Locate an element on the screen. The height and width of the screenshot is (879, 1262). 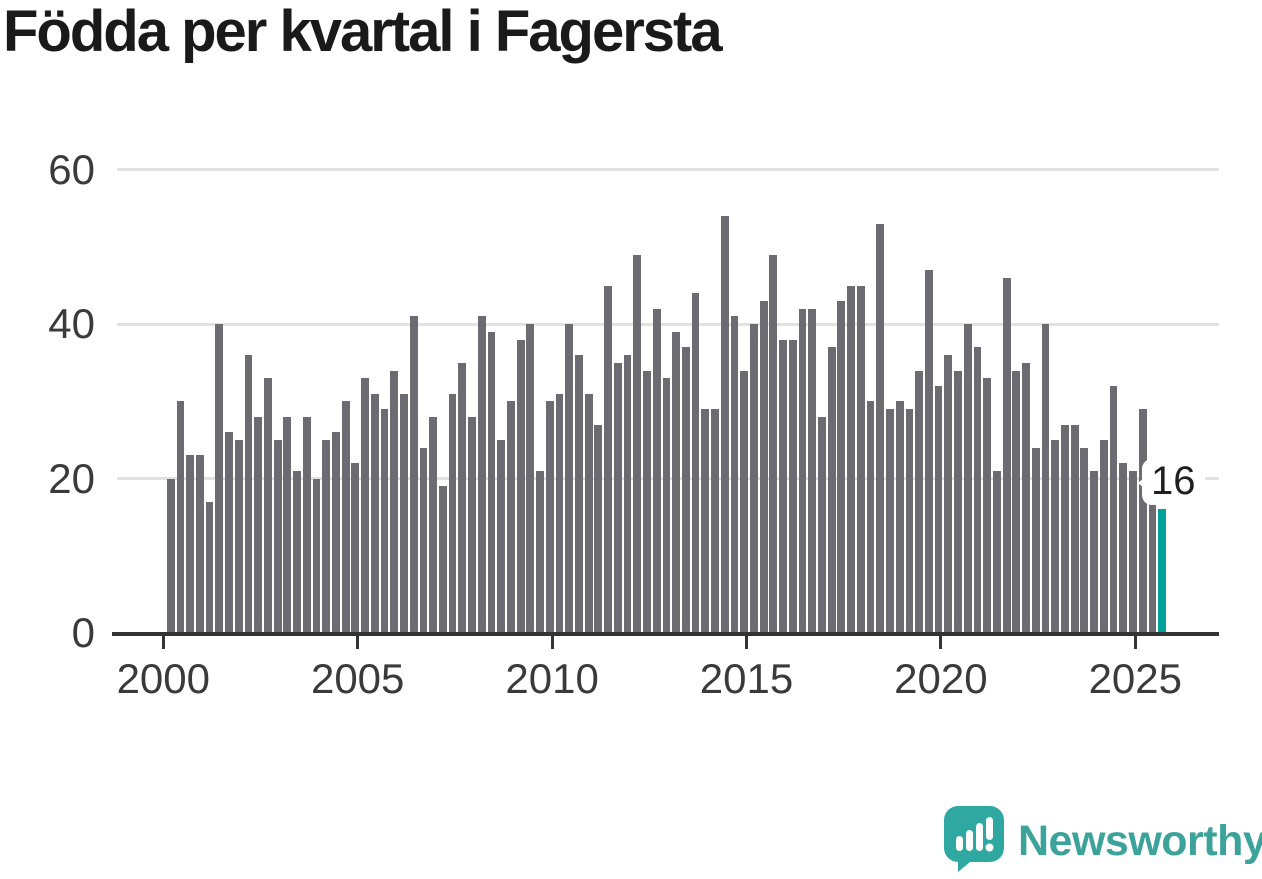
bar-2014-Q4 is located at coordinates (744, 501).